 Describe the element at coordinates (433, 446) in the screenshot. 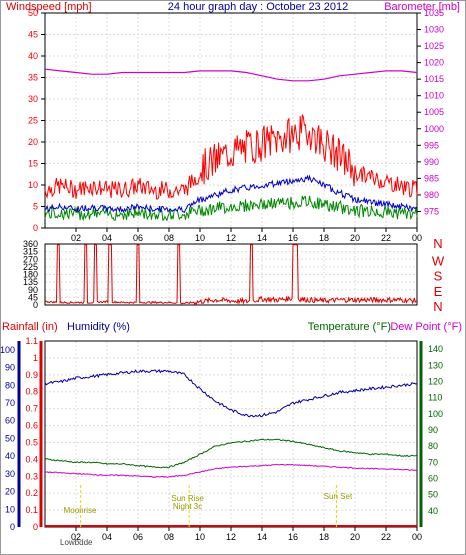

I see `temperature-ytick-label: 80` at that location.